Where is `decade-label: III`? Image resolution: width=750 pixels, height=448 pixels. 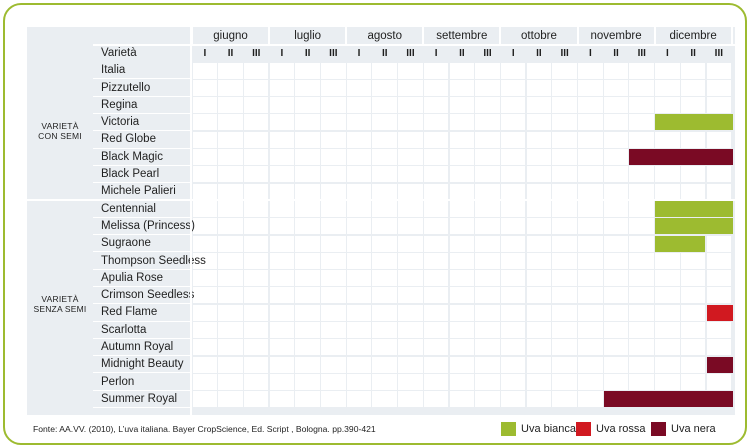 decade-label: III is located at coordinates (564, 53).